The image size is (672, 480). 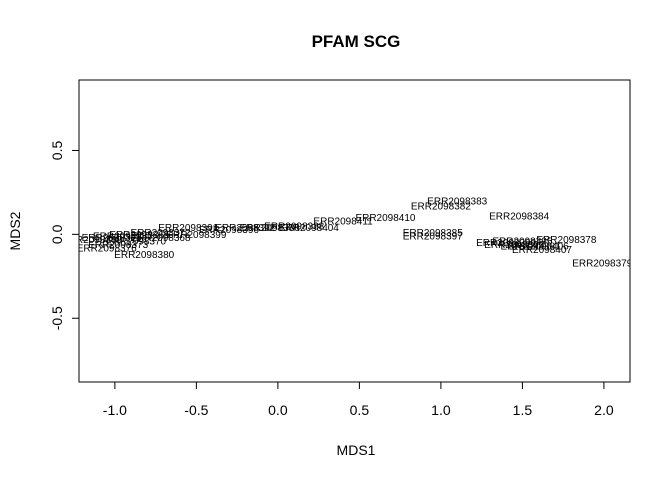 What do you see at coordinates (343, 221) in the screenshot?
I see `point-label: ERR2098411` at bounding box center [343, 221].